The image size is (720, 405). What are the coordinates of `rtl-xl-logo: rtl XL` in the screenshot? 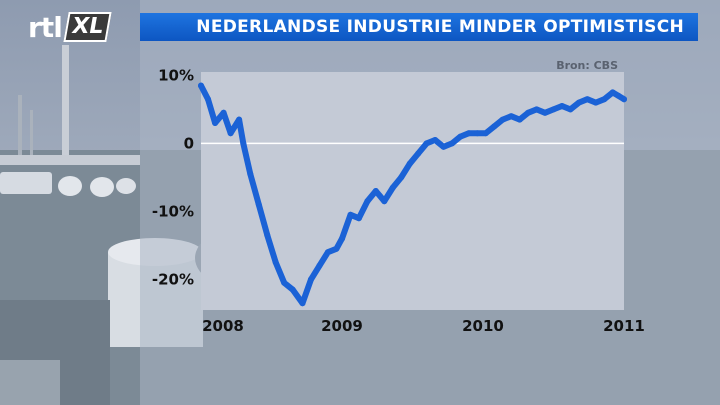 It's located at (70, 27).